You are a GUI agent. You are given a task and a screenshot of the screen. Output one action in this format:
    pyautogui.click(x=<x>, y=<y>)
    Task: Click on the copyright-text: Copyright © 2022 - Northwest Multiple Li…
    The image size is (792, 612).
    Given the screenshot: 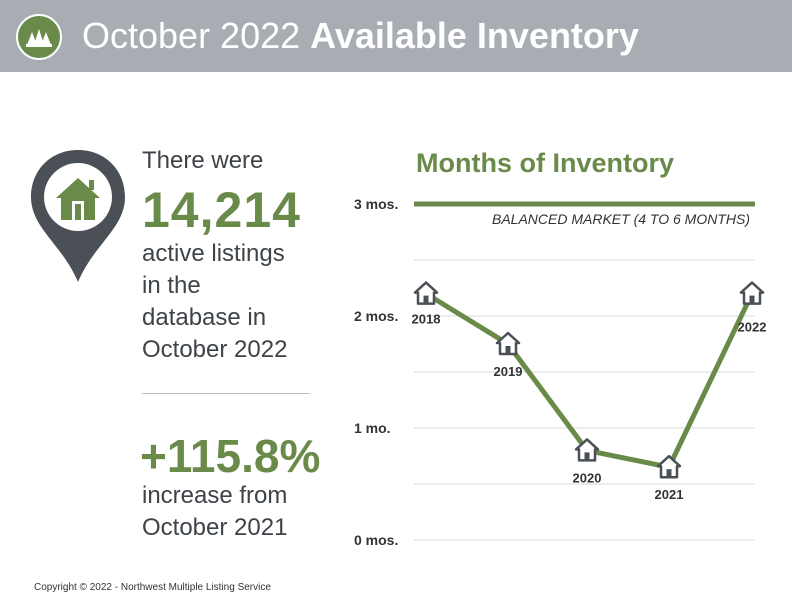 What is the action you would take?
    pyautogui.click(x=152, y=587)
    